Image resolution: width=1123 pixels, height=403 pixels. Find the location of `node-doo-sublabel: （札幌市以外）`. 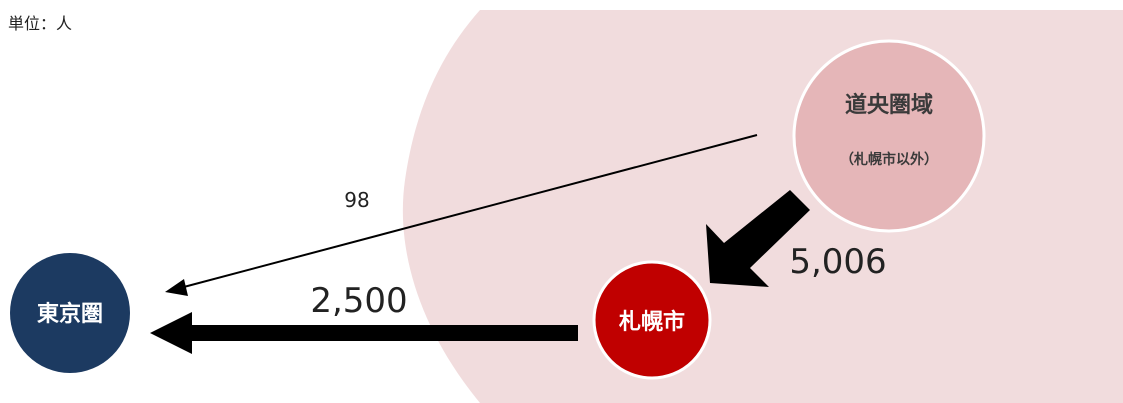

node-doo-sublabel: （札幌市以外） is located at coordinates (889, 159).